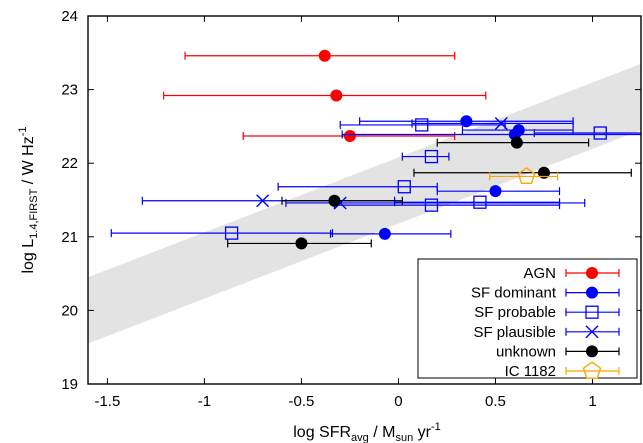 This screenshot has height=443, width=643. I want to click on y-tick-label: 21, so click(69, 237).